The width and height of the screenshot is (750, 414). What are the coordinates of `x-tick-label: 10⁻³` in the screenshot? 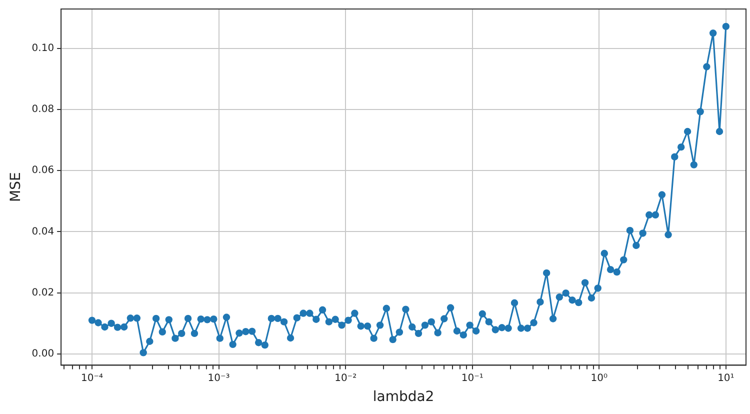 It's located at (219, 378).